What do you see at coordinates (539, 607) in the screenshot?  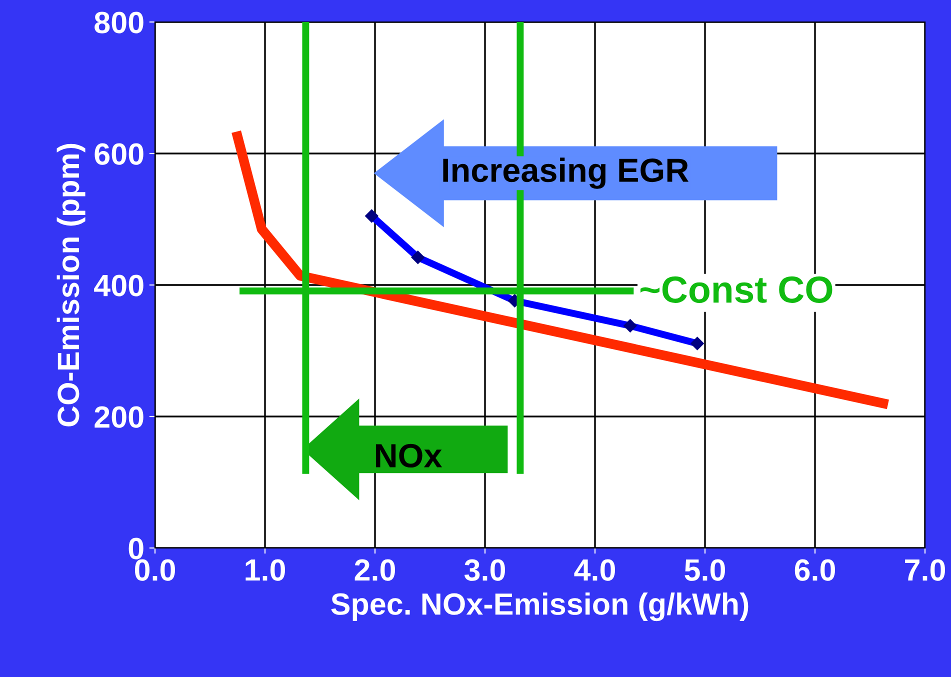 I see `x-axis-title: Spec. NOx-Emission (g/kWh)` at bounding box center [539, 607].